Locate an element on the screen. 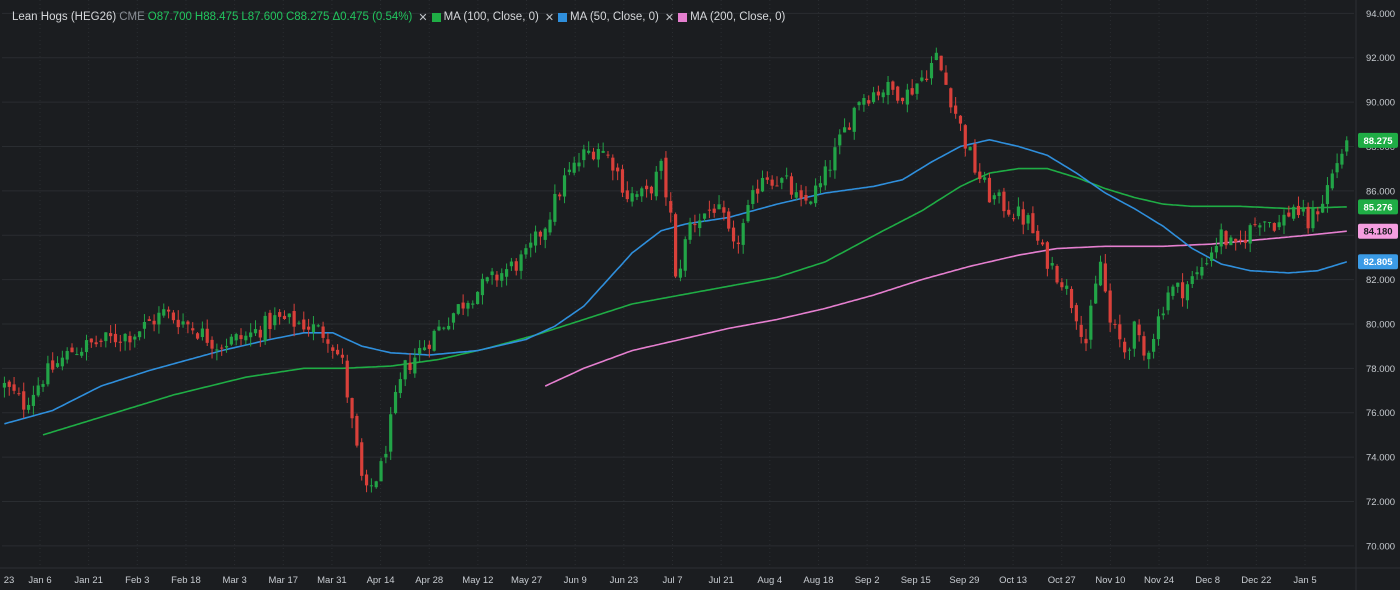  x-tick-label: Apr 28 is located at coordinates (429, 580).